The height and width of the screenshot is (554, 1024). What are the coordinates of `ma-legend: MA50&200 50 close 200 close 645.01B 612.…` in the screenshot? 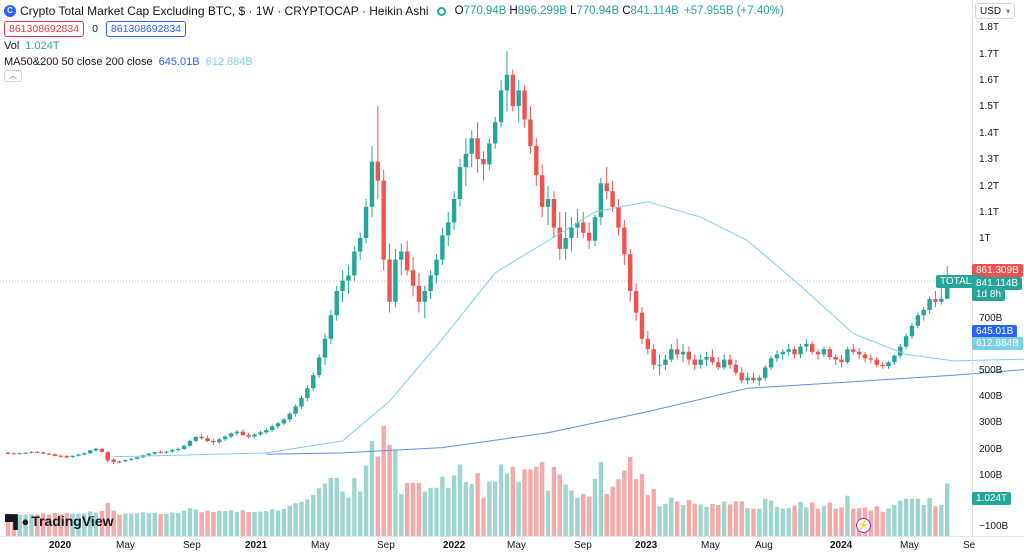 It's located at (128, 62).